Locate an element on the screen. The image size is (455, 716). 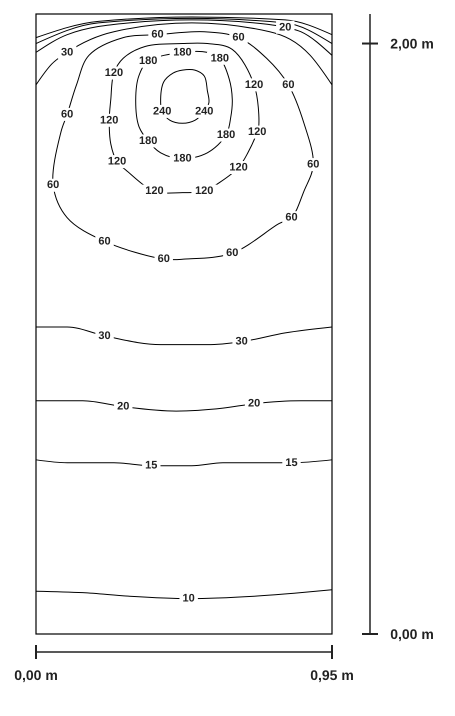
x-tick-label: 0,95 m is located at coordinates (332, 675).